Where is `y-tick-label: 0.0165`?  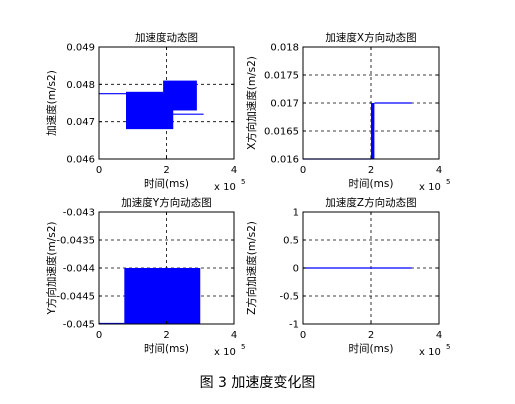 y-tick-label: 0.0165 is located at coordinates (281, 132).